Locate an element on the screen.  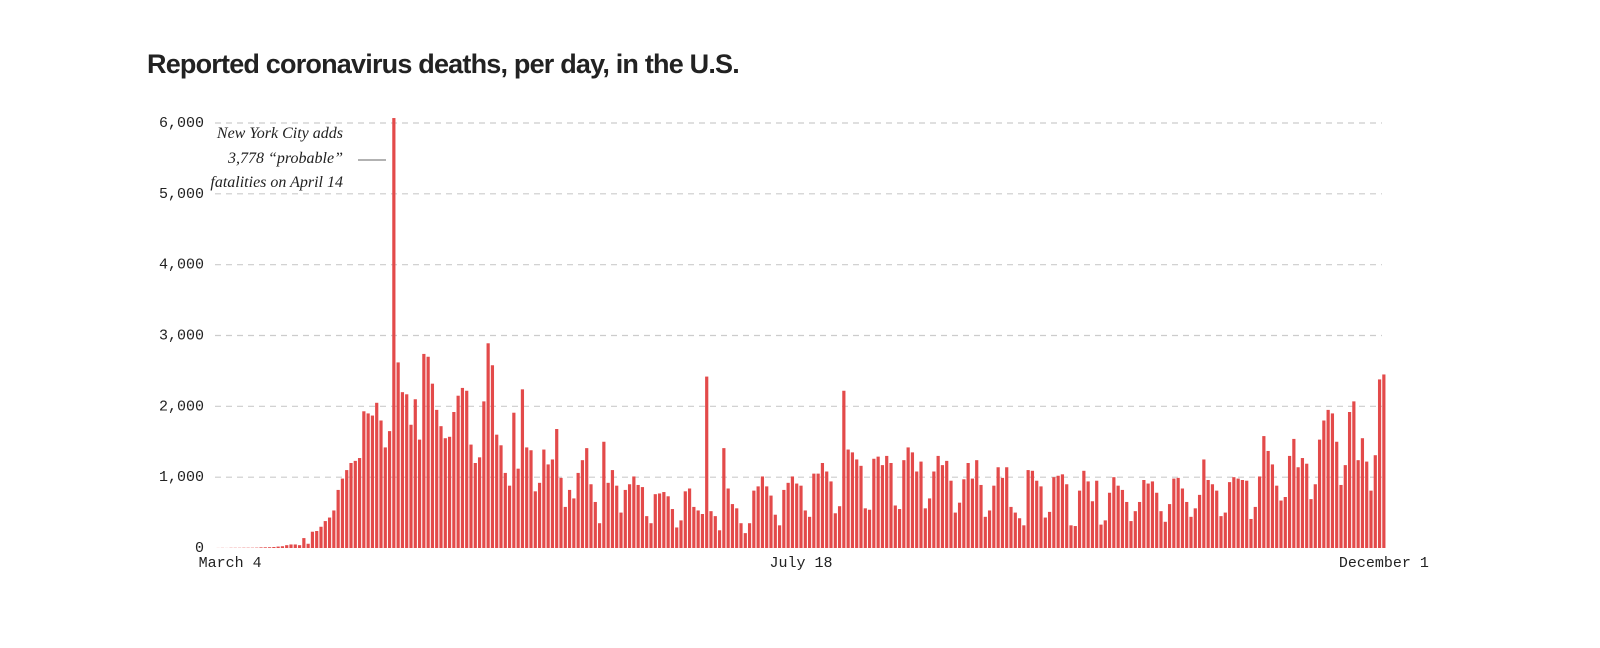
x-tick-label: July 18 is located at coordinates (800, 563).